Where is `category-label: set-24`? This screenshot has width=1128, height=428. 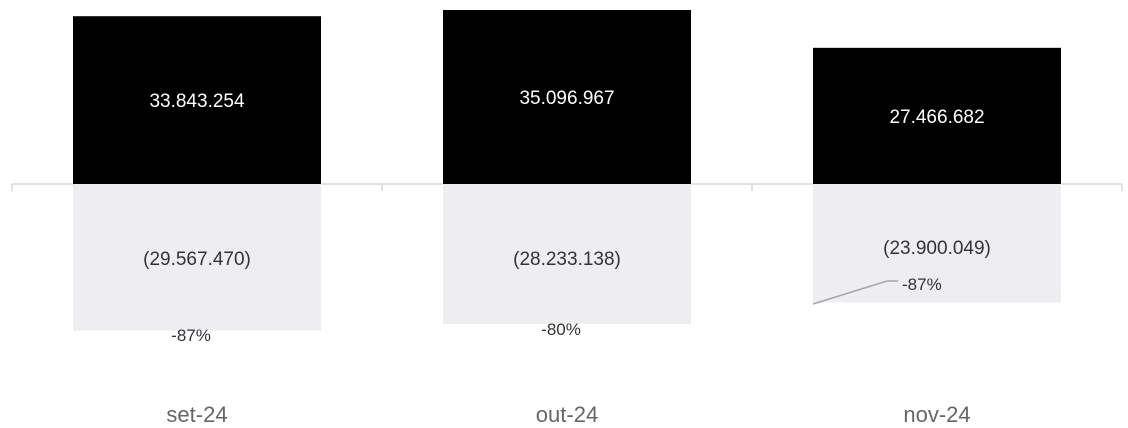
category-label: set-24 is located at coordinates (196, 414).